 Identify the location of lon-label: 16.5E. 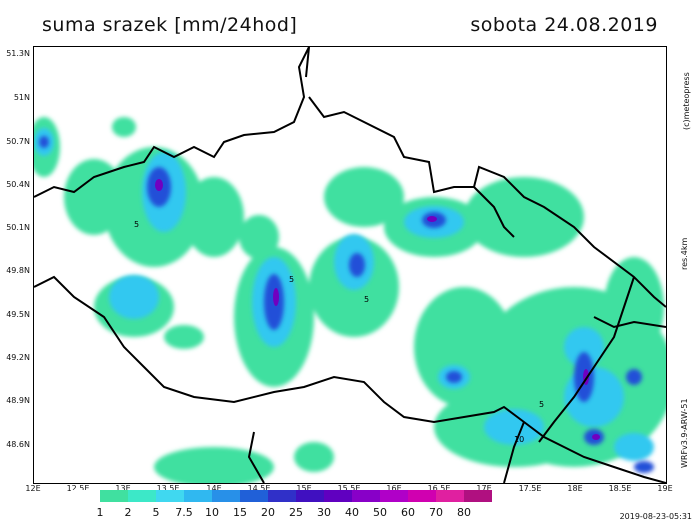
(439, 488).